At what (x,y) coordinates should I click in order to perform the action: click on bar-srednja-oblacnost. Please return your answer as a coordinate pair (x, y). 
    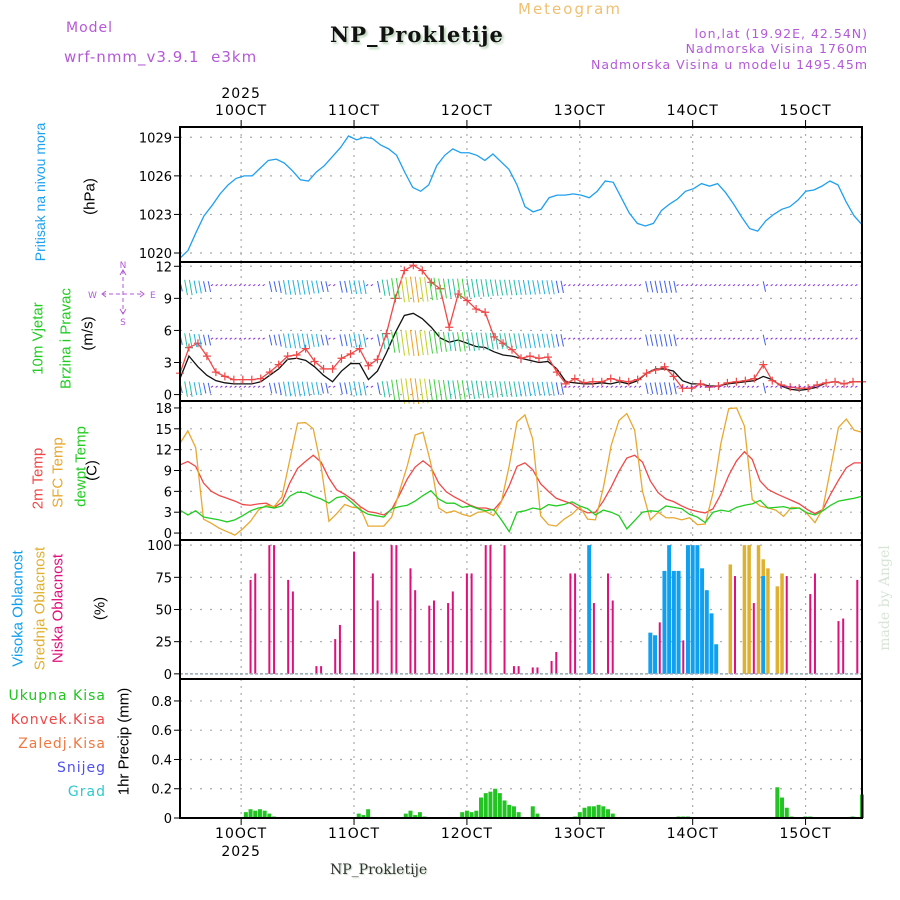
    Looking at the image, I should click on (730, 619).